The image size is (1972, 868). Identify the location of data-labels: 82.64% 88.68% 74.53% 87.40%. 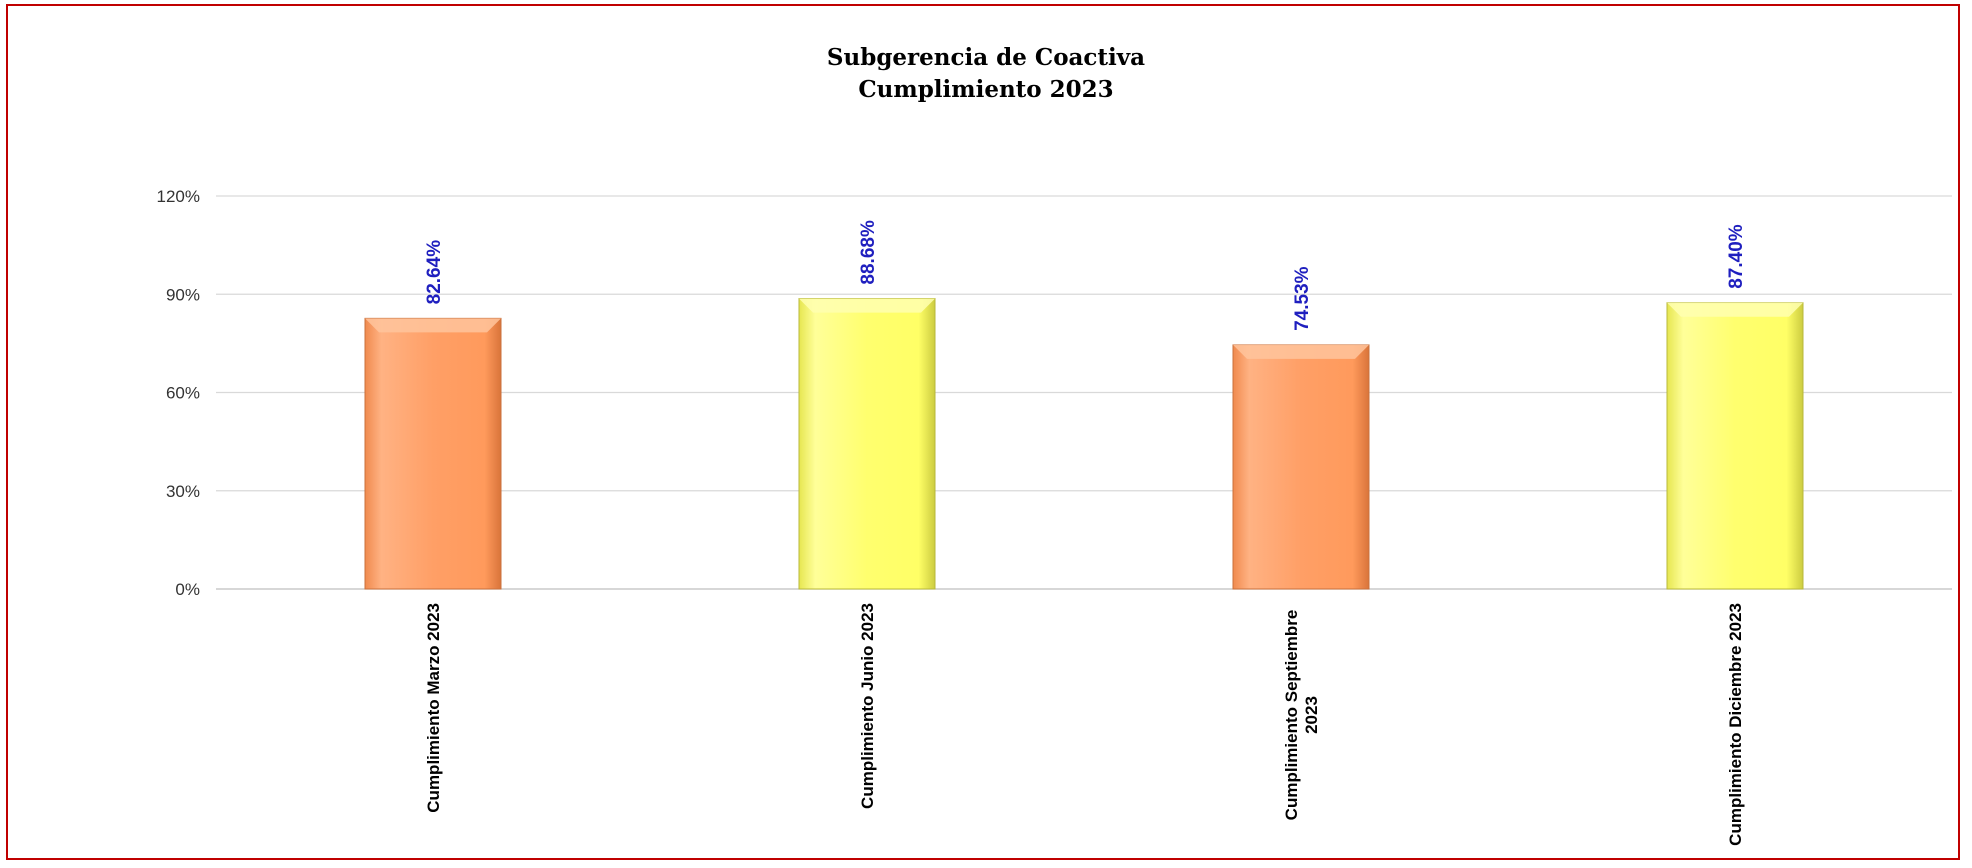
(1085, 275).